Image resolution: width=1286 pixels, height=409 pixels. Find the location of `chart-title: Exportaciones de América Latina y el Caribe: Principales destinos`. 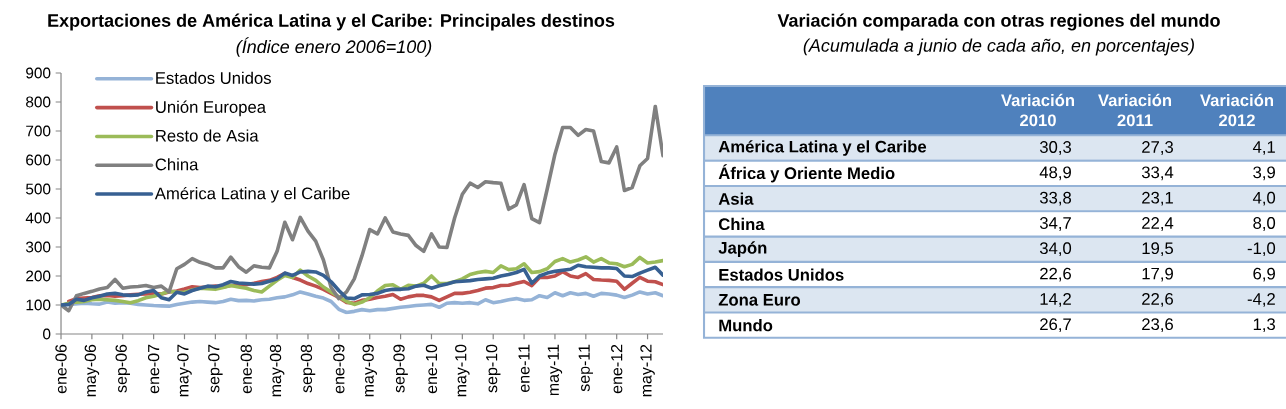

chart-title: Exportaciones de América Latina y el Caribe: Principales destinos is located at coordinates (331, 22).